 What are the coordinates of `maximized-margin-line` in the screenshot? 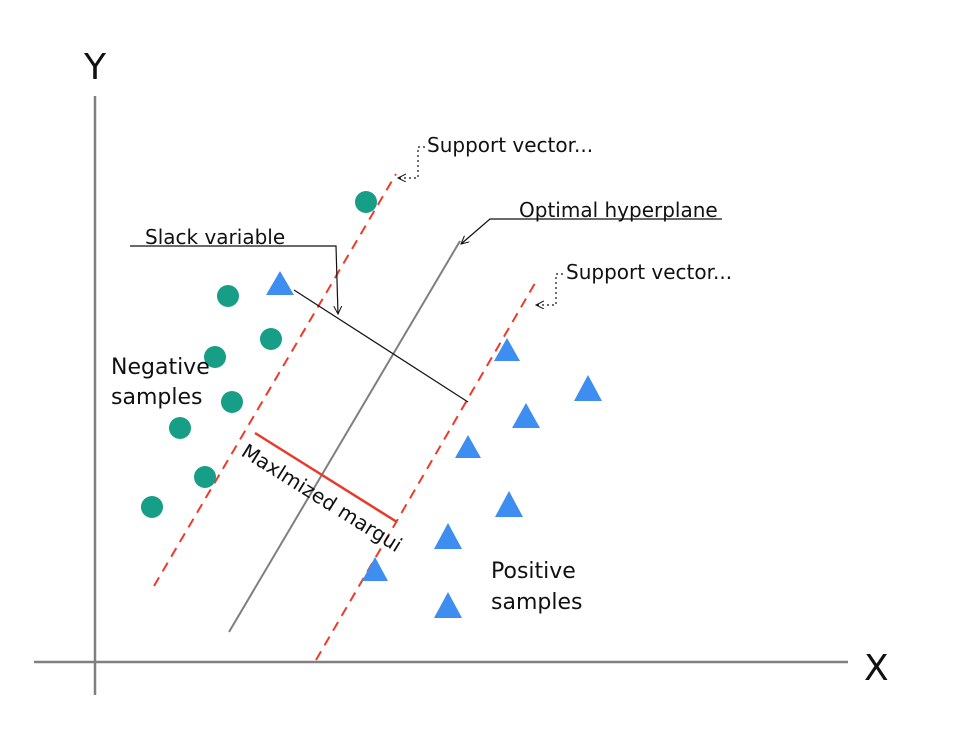 It's located at (326, 477).